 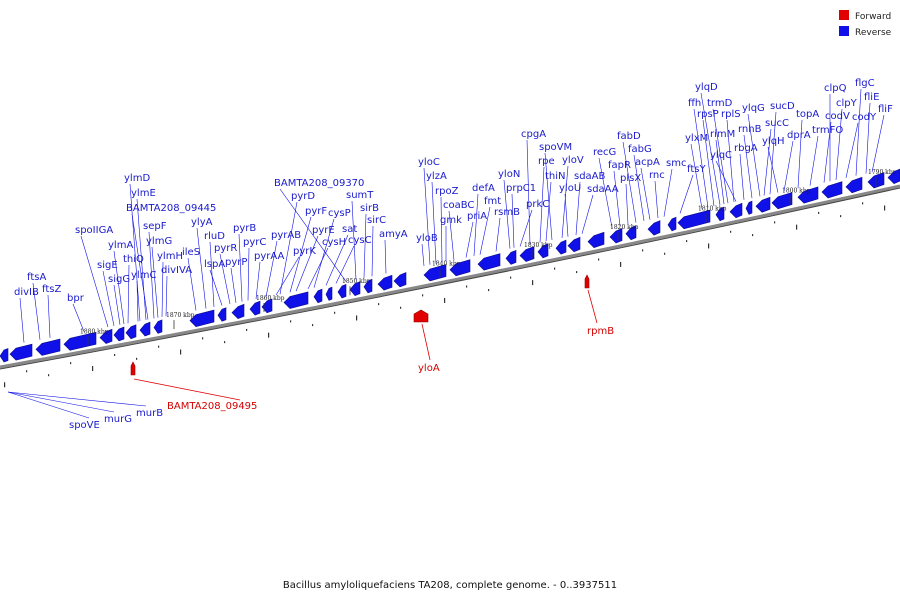 I want to click on reverse-gene-label: pyrP, so click(x=236, y=262).